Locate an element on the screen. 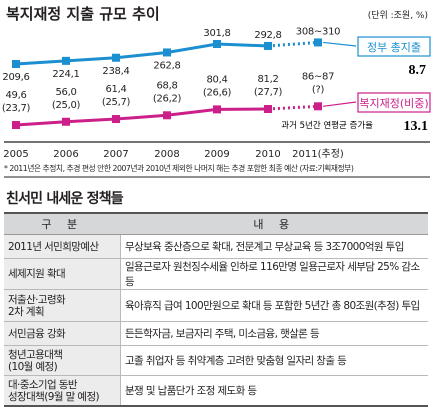  data-label: 49,6 is located at coordinates (15, 95).